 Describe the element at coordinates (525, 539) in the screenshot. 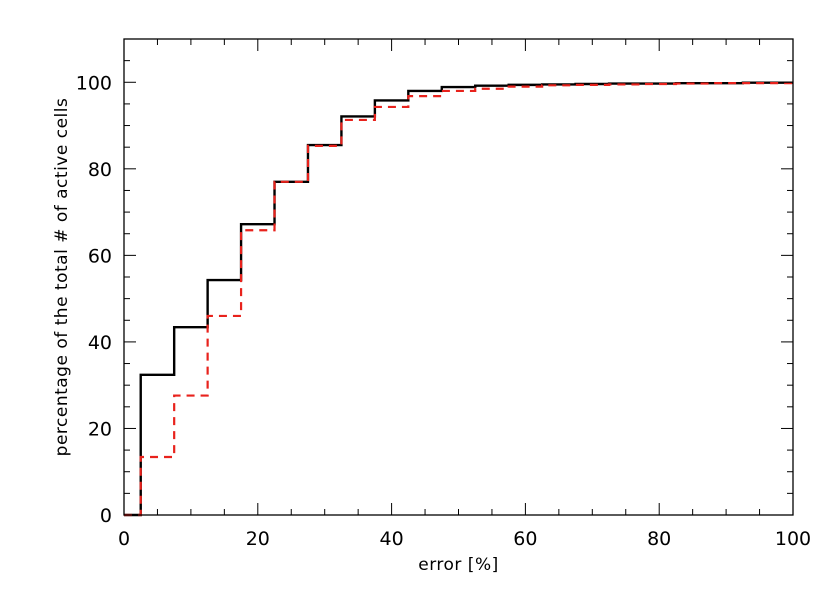

I see `x-tick-label: 60` at that location.